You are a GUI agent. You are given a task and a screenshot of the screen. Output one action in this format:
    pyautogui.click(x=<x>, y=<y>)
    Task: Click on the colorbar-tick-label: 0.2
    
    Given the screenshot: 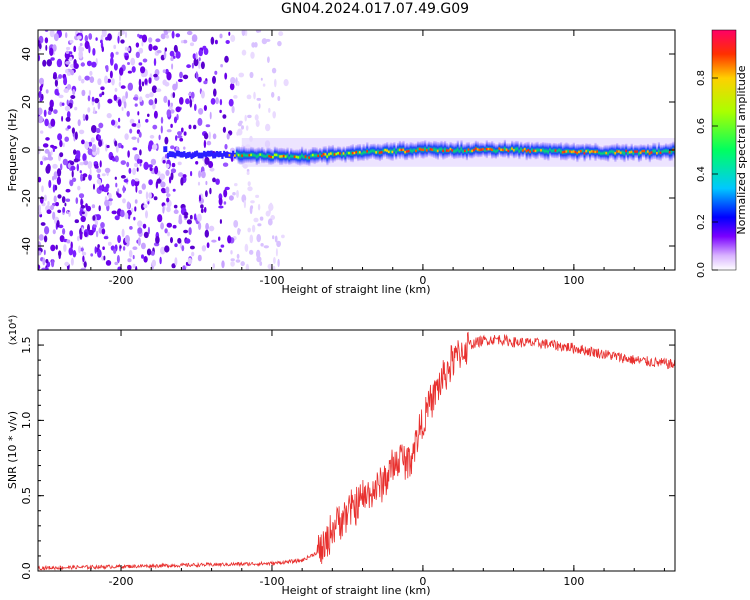 What is the action you would take?
    pyautogui.click(x=701, y=222)
    